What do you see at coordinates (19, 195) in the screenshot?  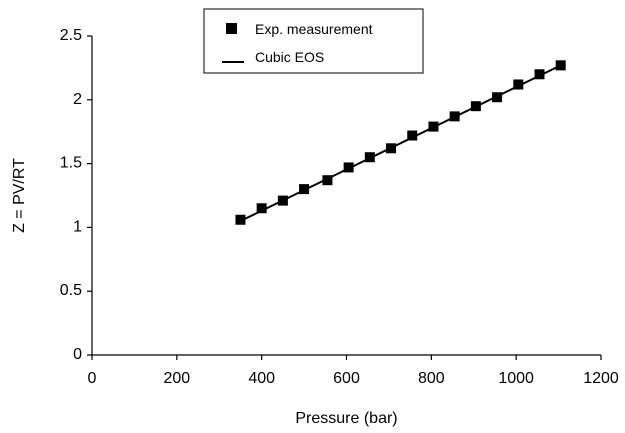 I see `y-axis-title: Z = PV/RT` at bounding box center [19, 195].